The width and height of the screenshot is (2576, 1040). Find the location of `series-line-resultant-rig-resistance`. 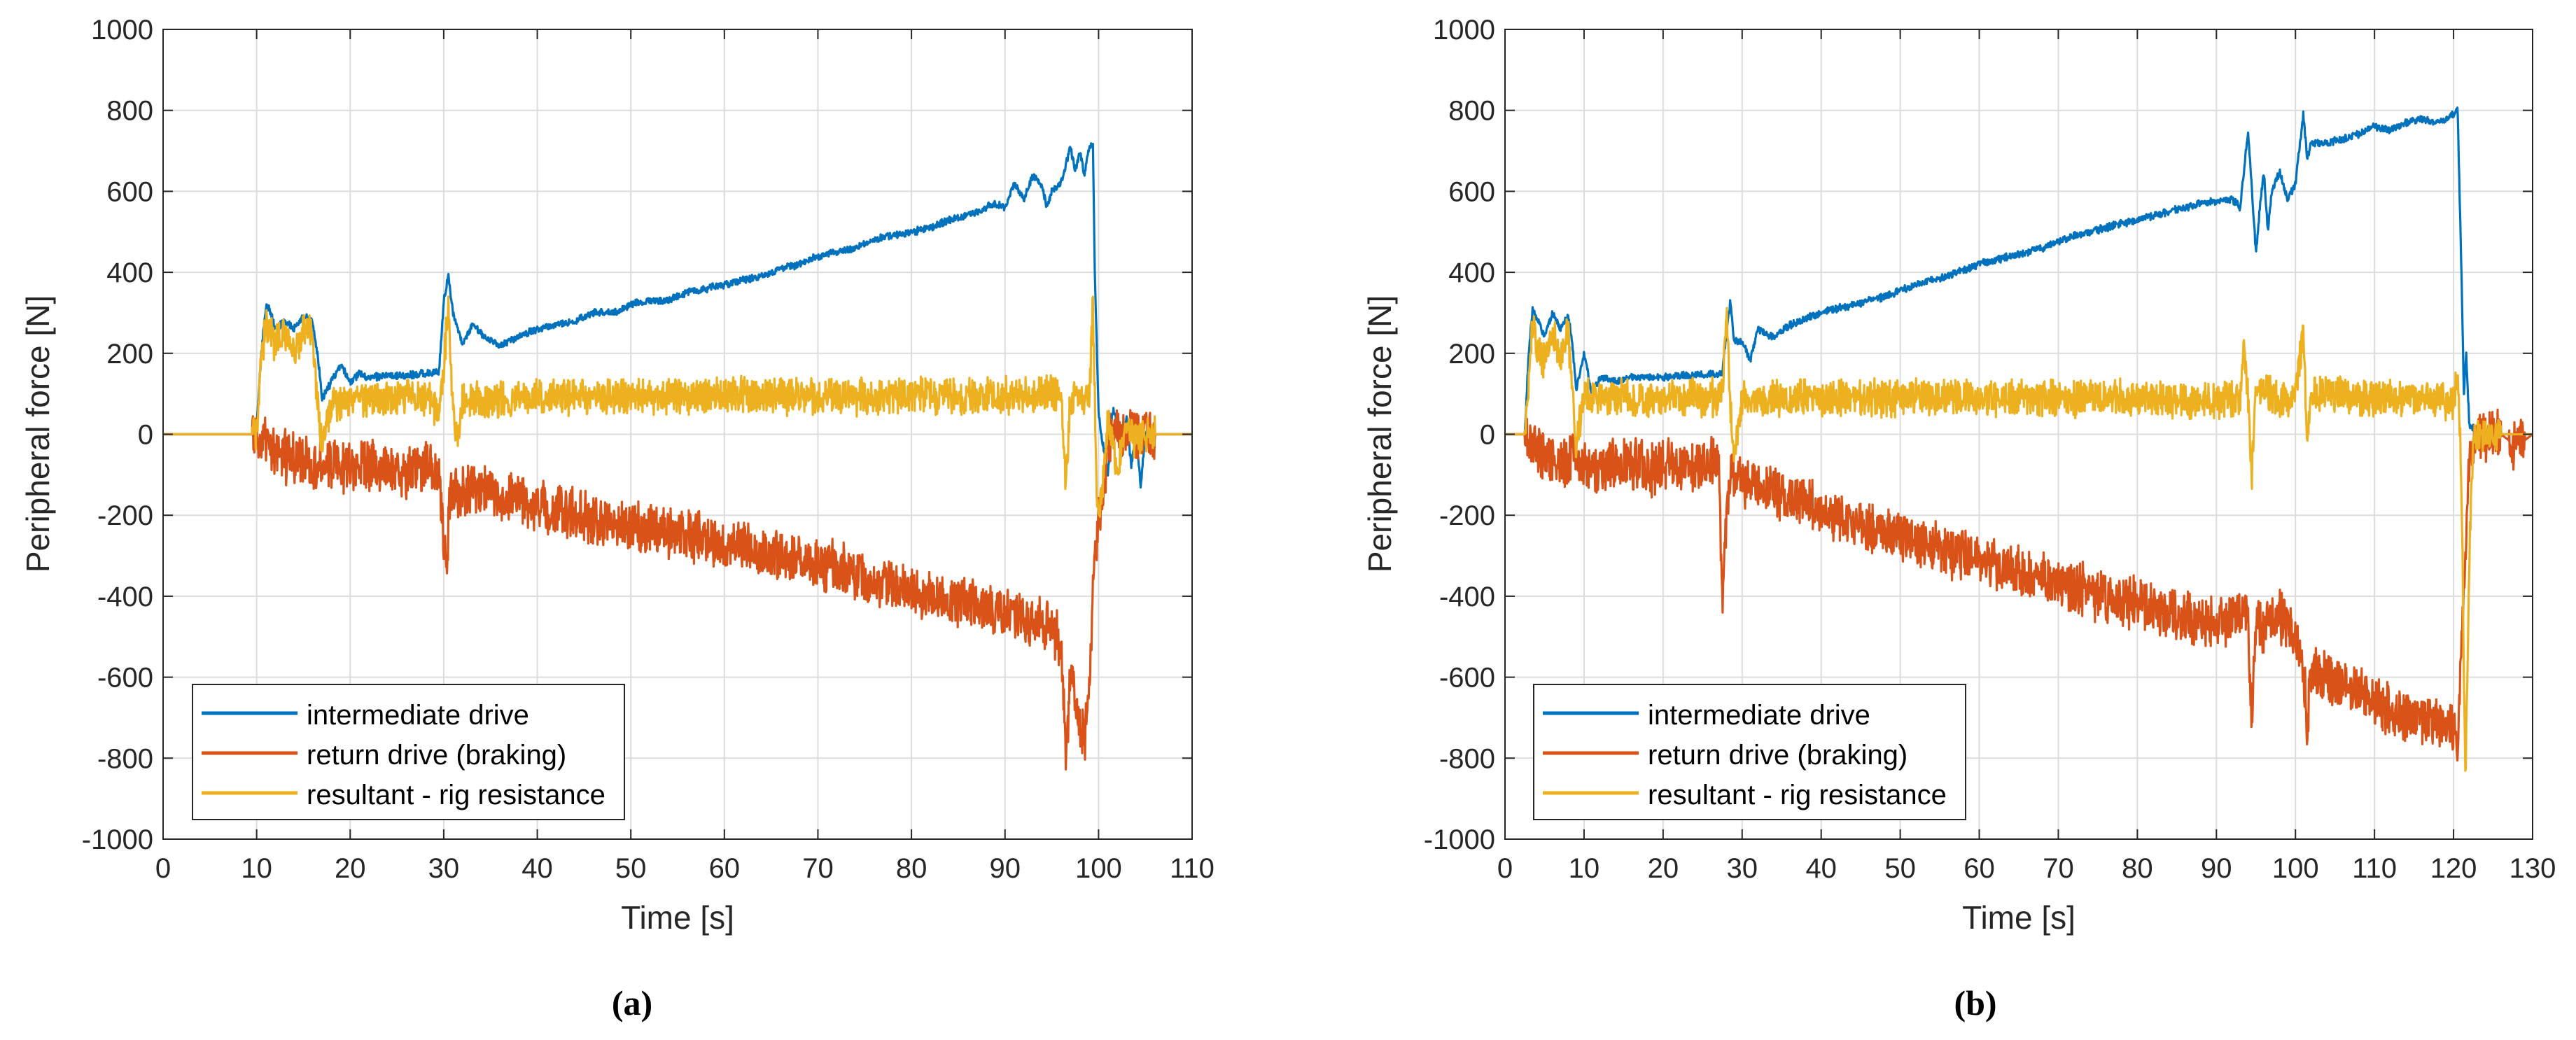

series-line-resultant-rig-resistance is located at coordinates (677, 406).